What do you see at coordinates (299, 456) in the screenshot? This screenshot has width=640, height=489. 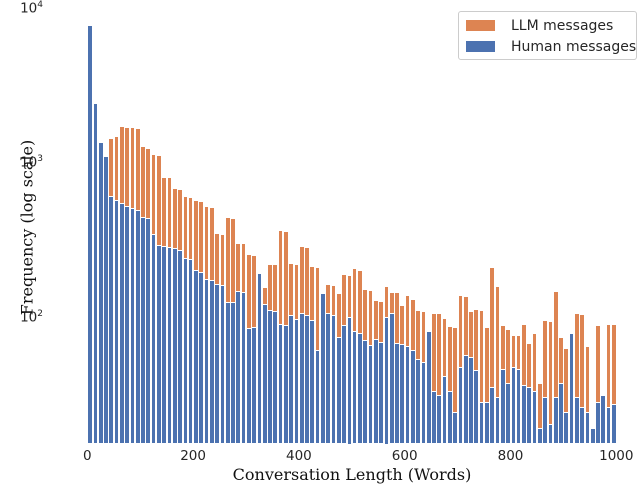 I see `x-tick-label: 400` at bounding box center [299, 456].